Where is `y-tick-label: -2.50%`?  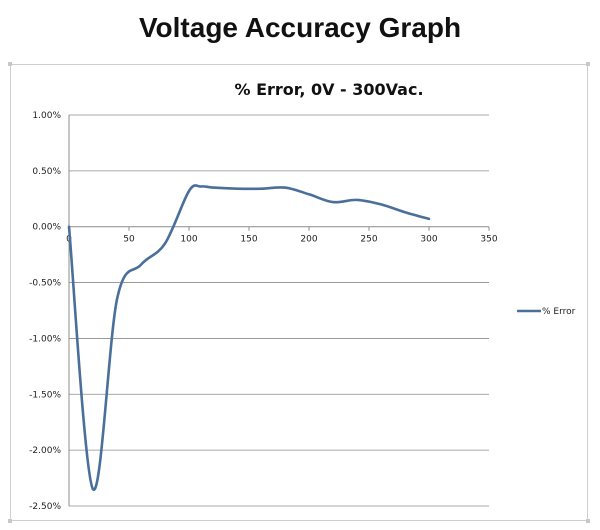 y-tick-label: -2.50% is located at coordinates (45, 507).